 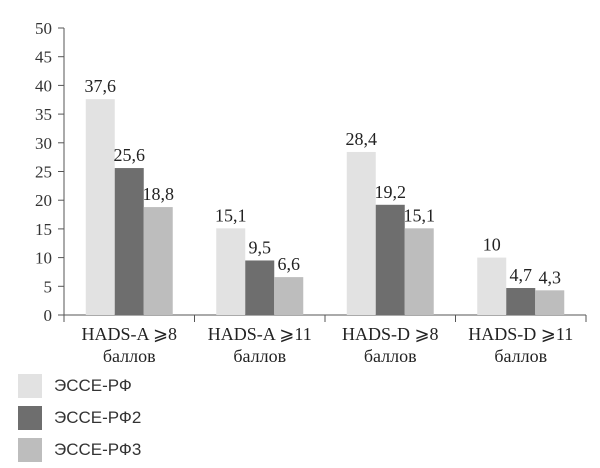 I want to click on data-label: 9,5, so click(x=260, y=247).